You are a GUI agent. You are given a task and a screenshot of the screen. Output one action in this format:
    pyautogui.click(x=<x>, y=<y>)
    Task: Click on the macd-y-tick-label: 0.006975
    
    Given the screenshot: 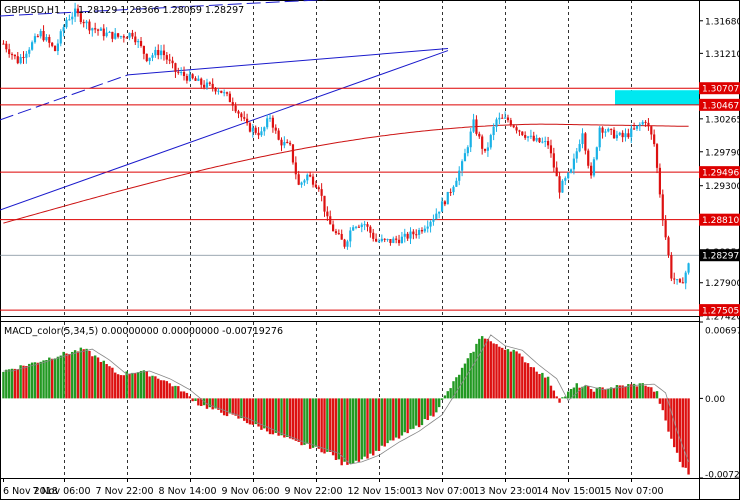 What is the action you would take?
    pyautogui.click(x=722, y=332)
    